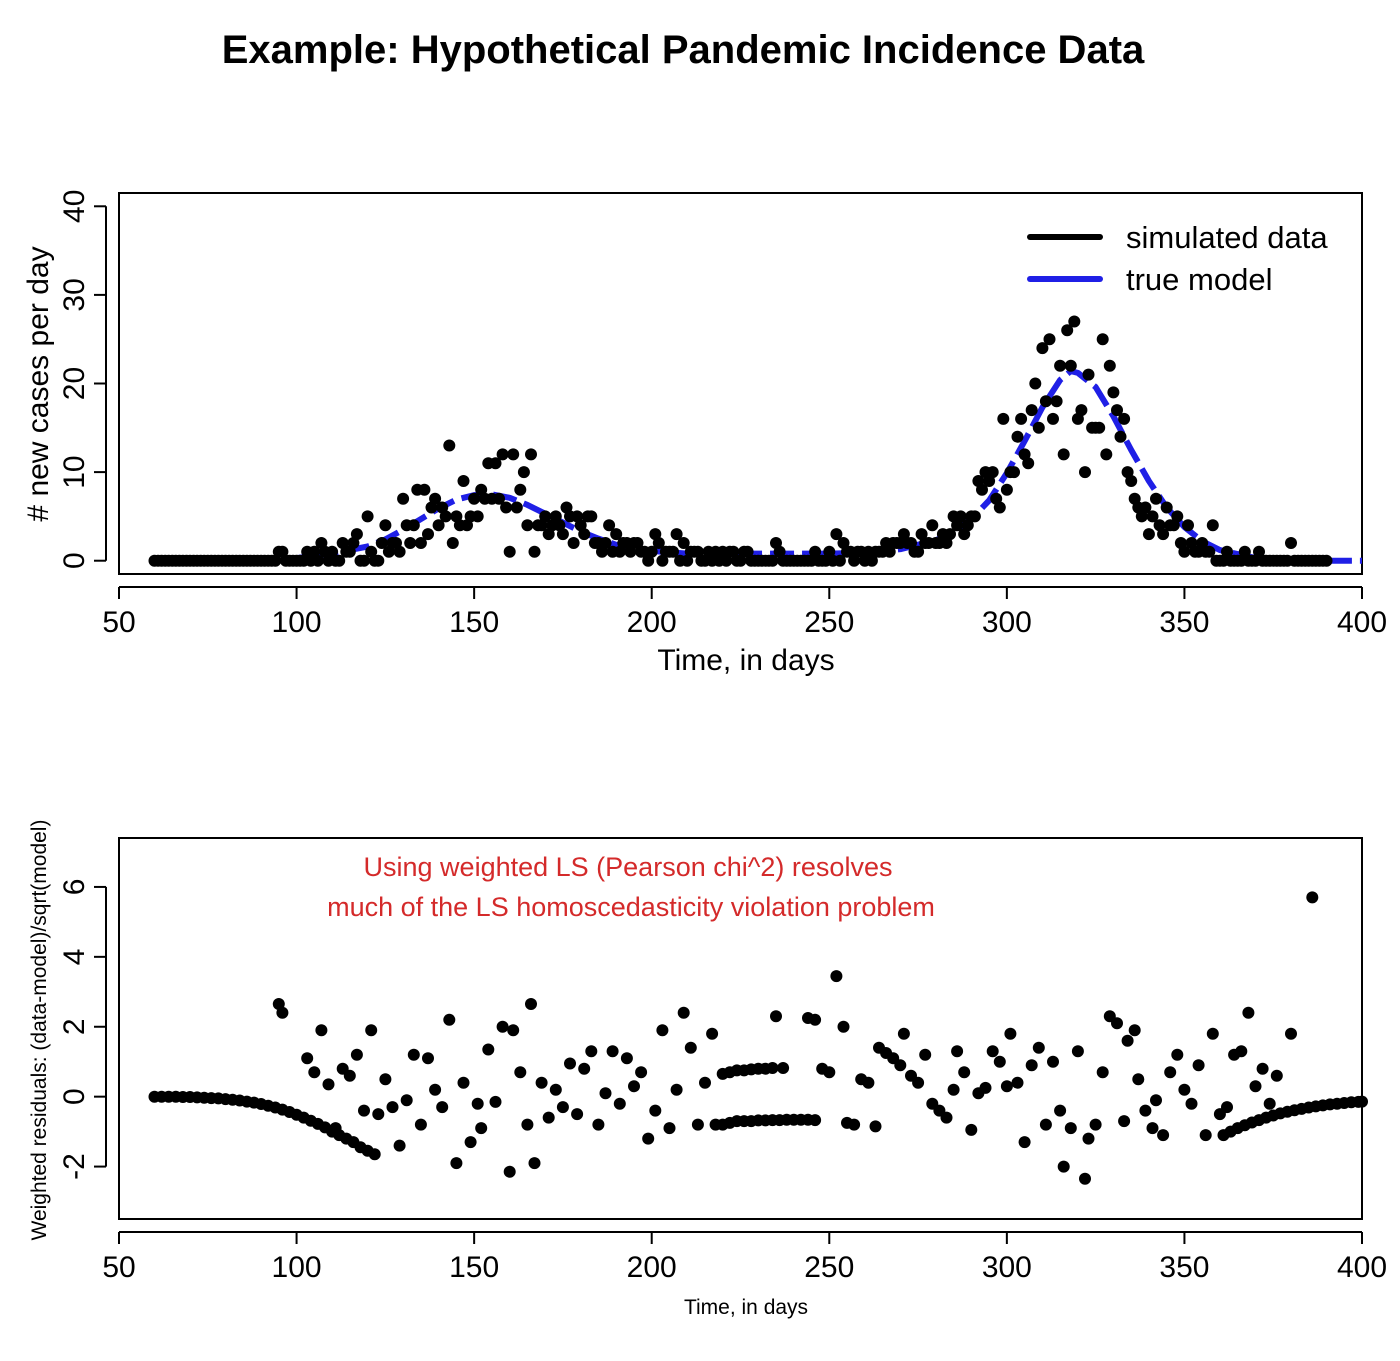 This screenshot has width=1400, height=1361. Describe the element at coordinates (74, 206) in the screenshot. I see `y-tick-label: 40` at that location.